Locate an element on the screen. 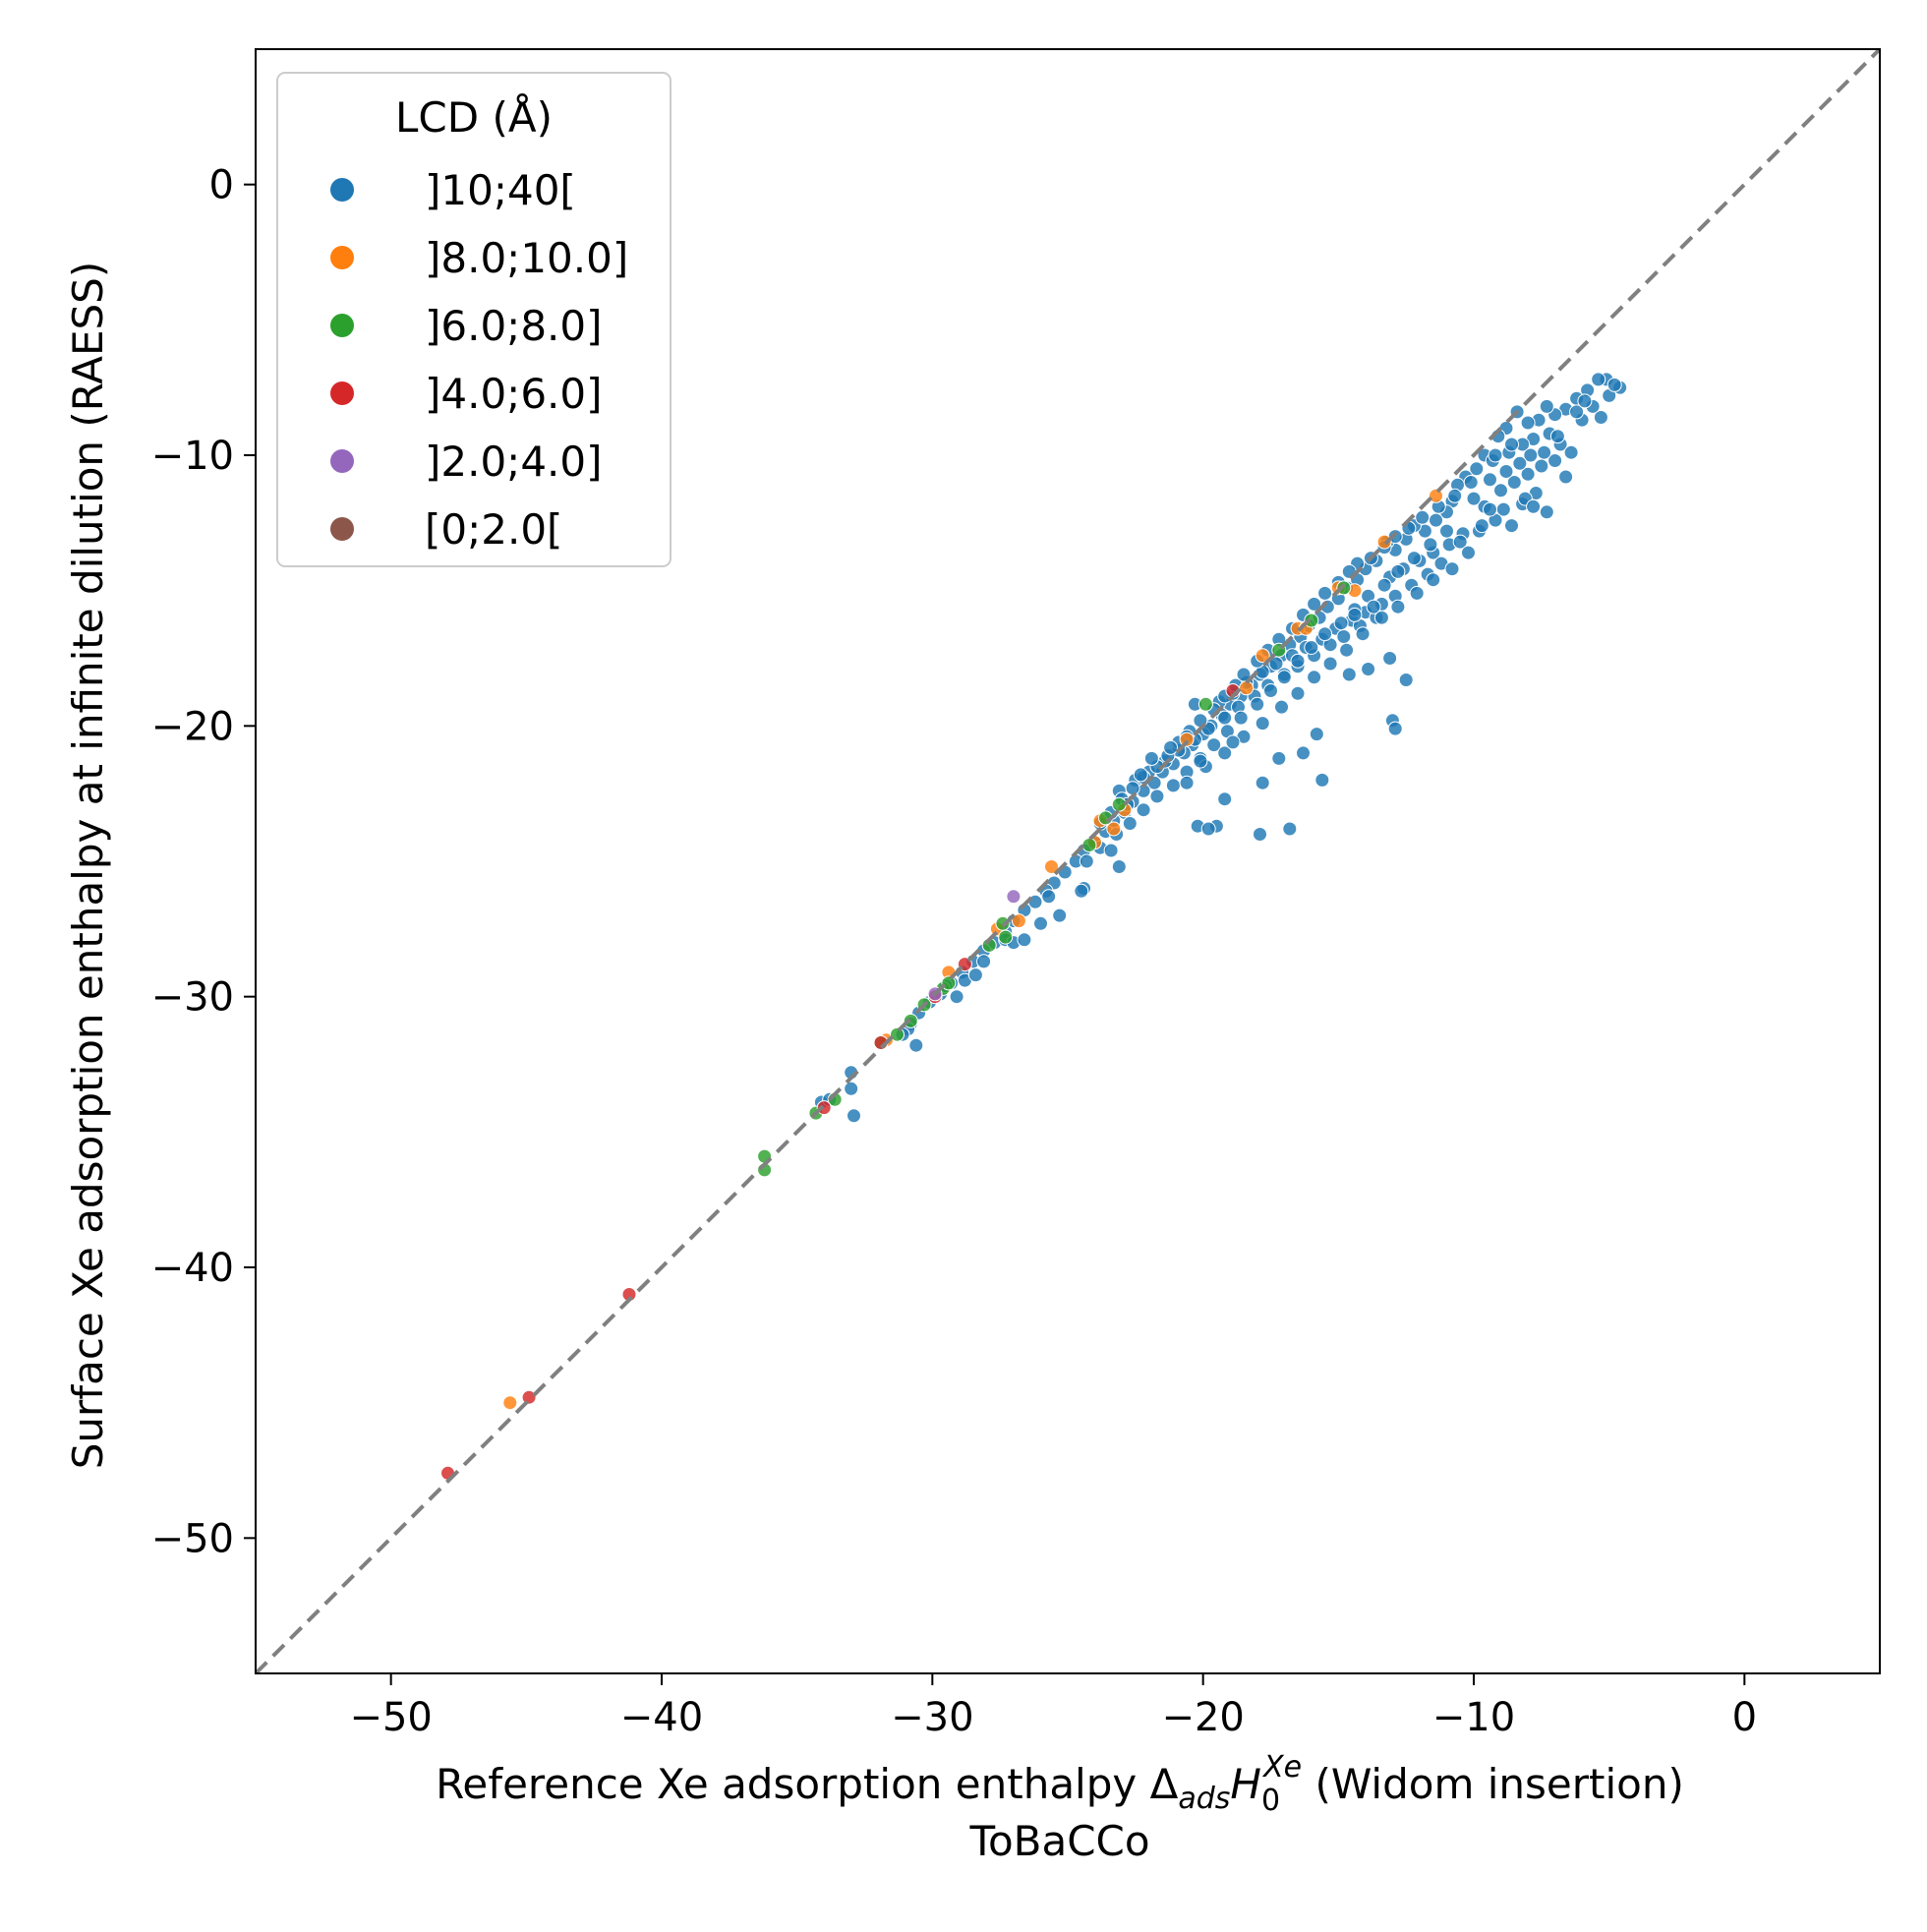 This screenshot has width=1927, height=1932. y-tick-label: −10 is located at coordinates (192, 456).